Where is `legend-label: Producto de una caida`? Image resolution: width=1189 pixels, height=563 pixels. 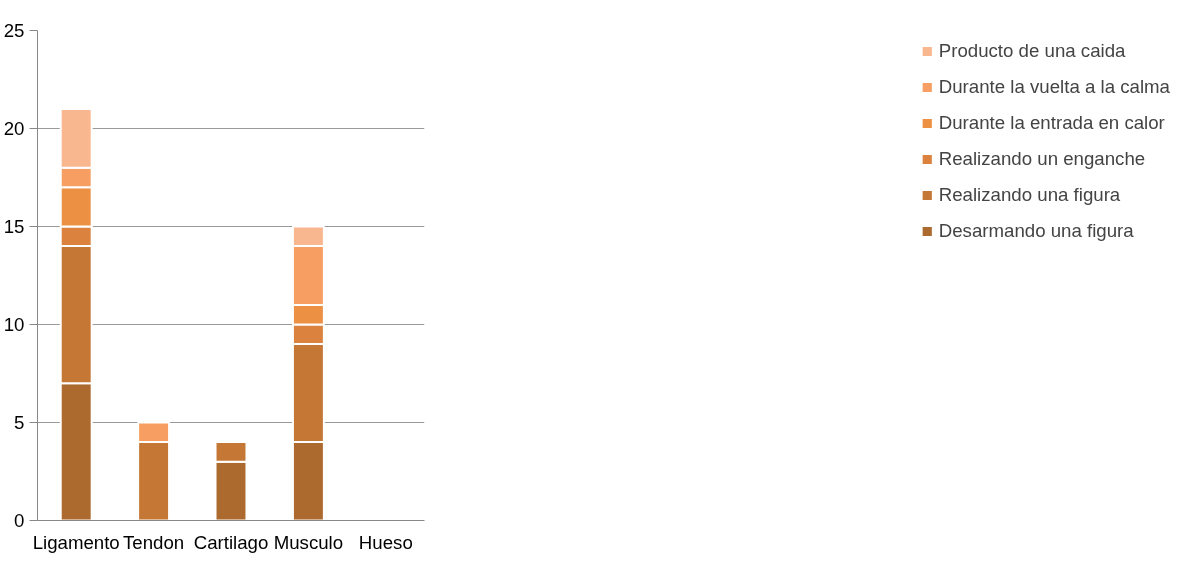 legend-label: Producto de una caida is located at coordinates (1032, 51).